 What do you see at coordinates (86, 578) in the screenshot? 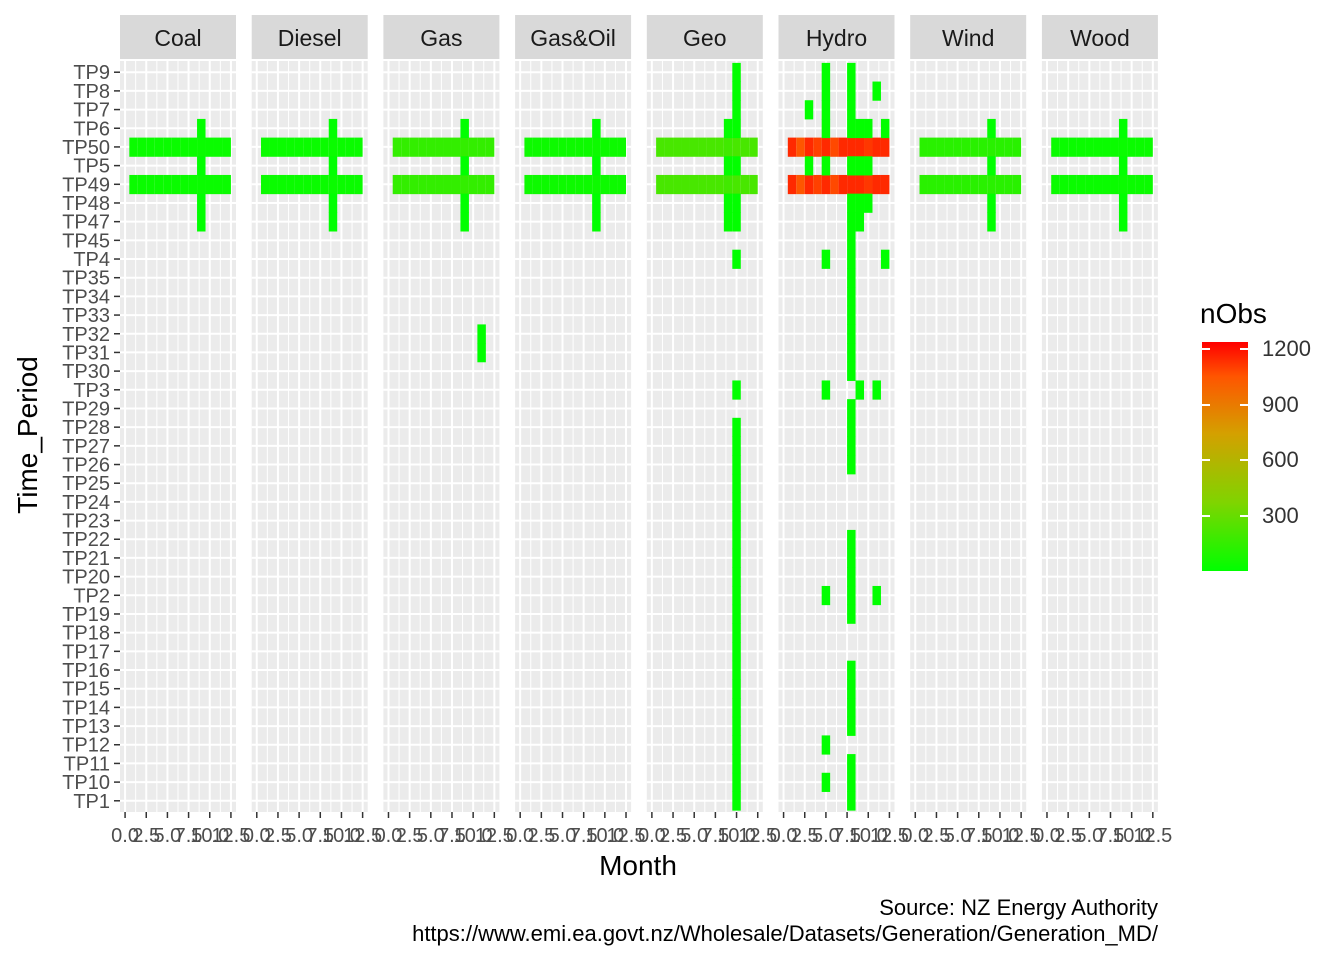
I see `y-tick-label: TP20` at bounding box center [86, 578].